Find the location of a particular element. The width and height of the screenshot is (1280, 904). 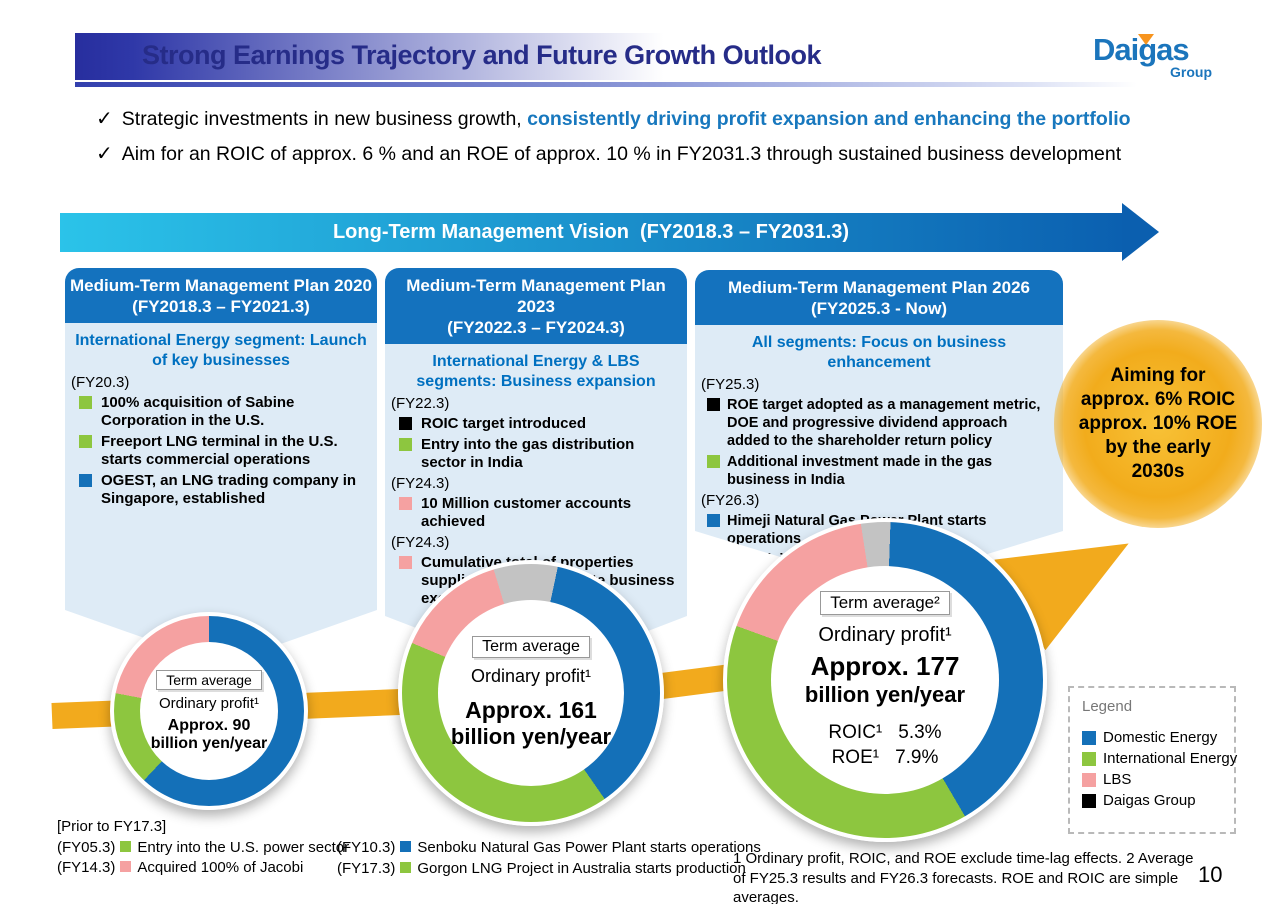

title-gradient-band is located at coordinates (395, 56).